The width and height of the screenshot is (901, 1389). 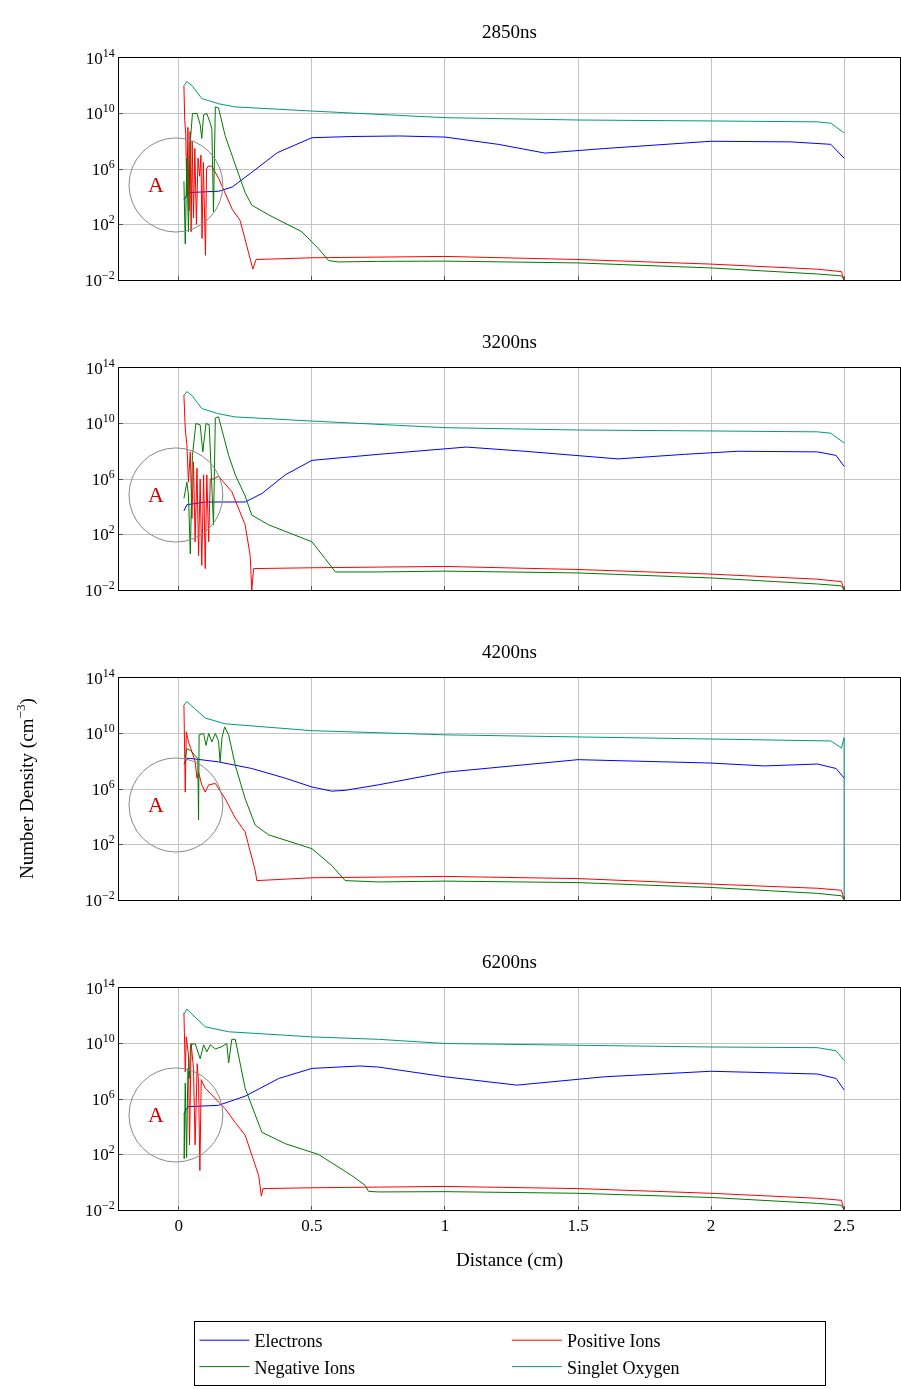 I want to click on x-tick-label: 2.5, so click(x=844, y=1226).